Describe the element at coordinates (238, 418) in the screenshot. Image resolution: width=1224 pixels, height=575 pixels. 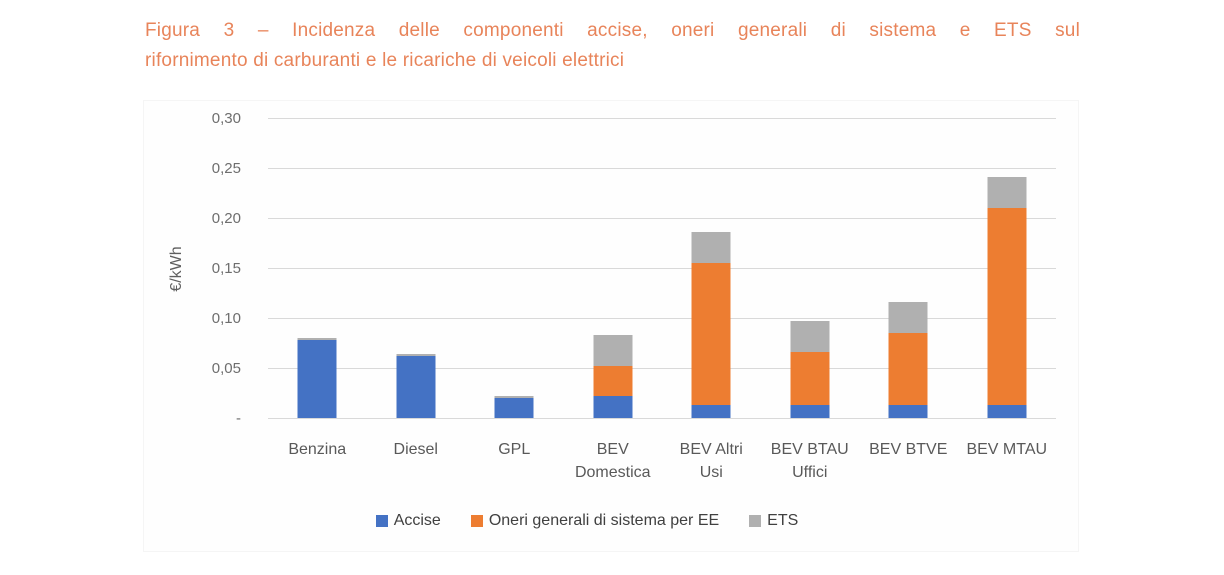
I see `y-tick-label: -` at that location.